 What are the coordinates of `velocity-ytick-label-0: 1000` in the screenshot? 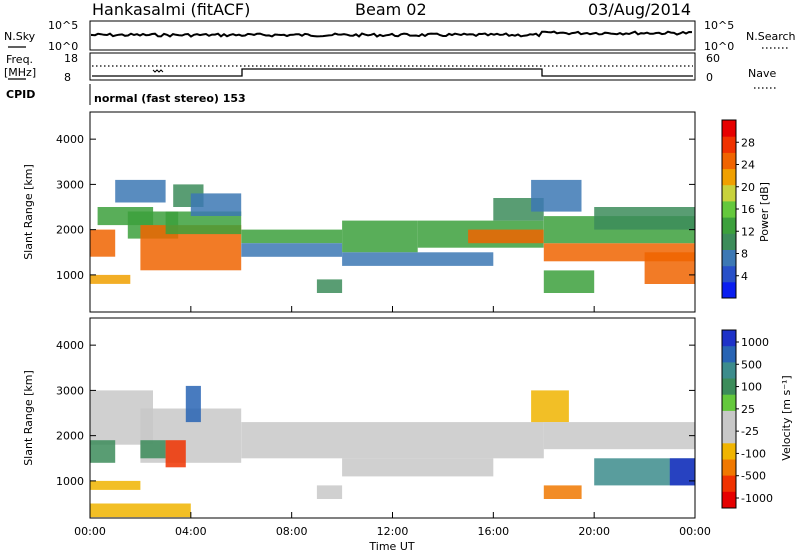 It's located at (70, 481).